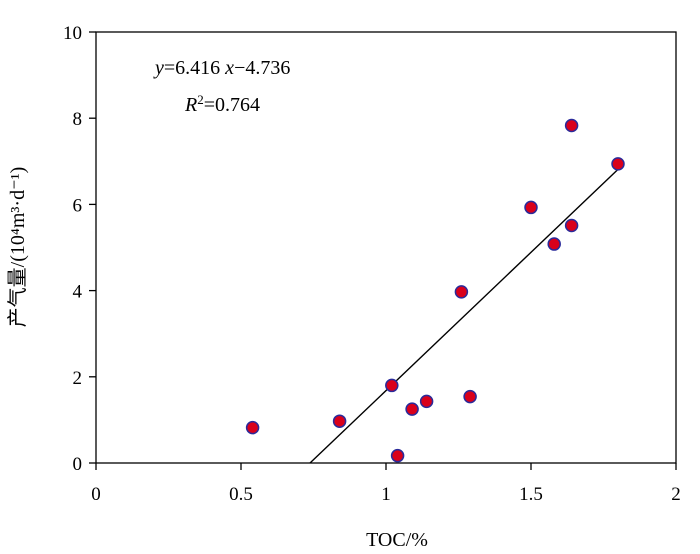 The width and height of the screenshot is (700, 554). What do you see at coordinates (190, 105) in the screenshot?
I see `r2-var: R` at bounding box center [190, 105].